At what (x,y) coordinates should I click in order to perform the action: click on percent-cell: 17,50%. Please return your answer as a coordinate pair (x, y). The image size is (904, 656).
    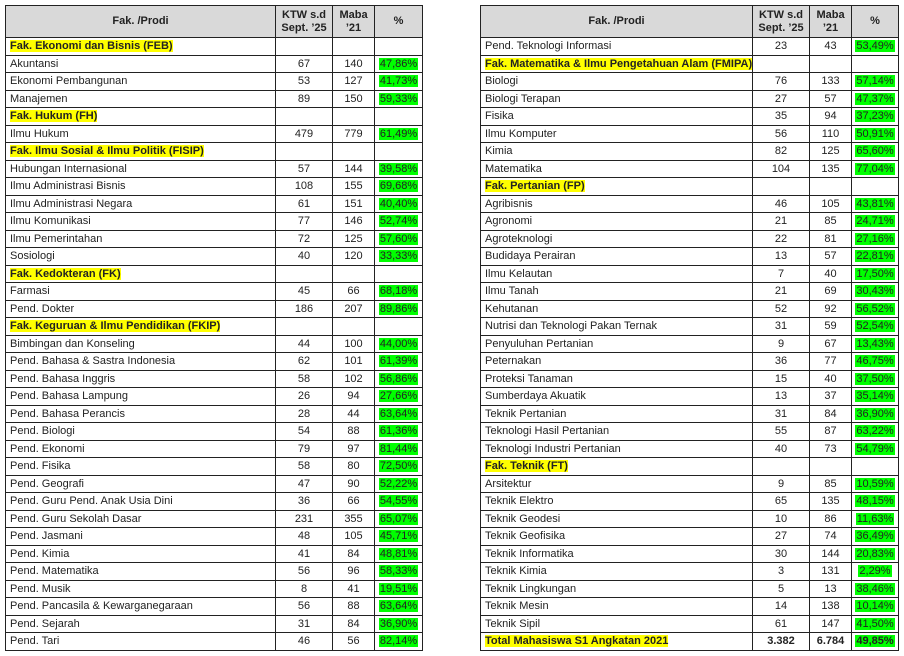
    Looking at the image, I should click on (875, 273).